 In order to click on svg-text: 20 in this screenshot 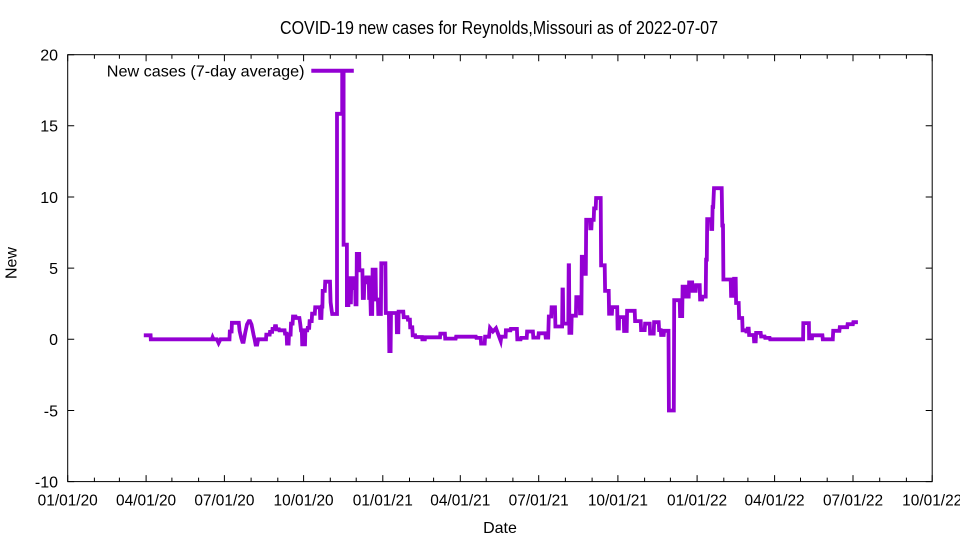, I will do `click(49, 56)`.